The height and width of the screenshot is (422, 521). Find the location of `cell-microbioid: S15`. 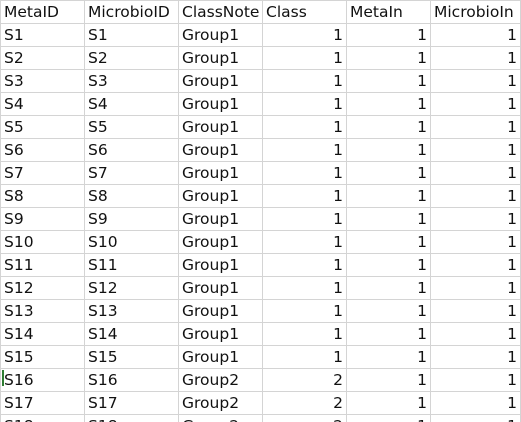

cell-microbioid: S15 is located at coordinates (131, 357).